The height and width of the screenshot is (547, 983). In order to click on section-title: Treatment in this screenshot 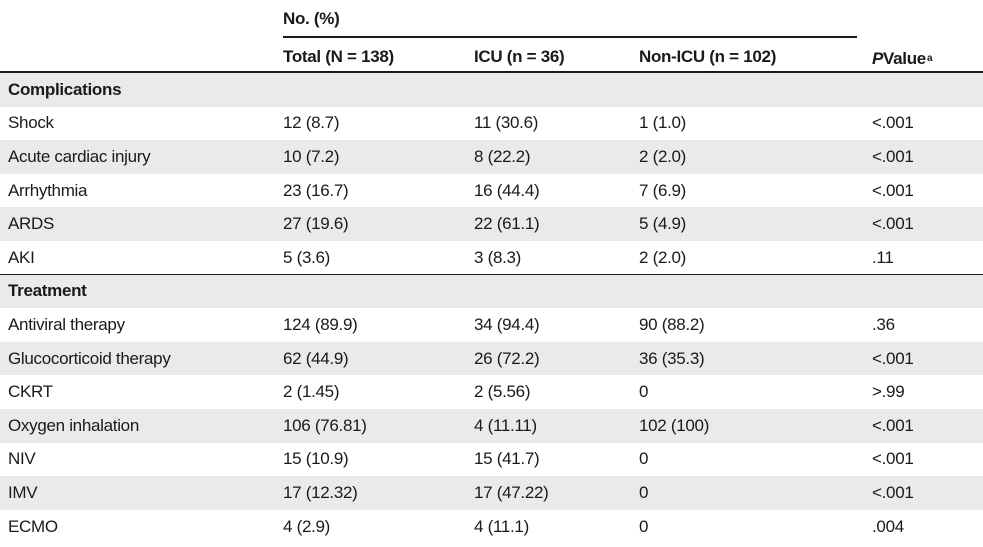, I will do `click(47, 291)`.